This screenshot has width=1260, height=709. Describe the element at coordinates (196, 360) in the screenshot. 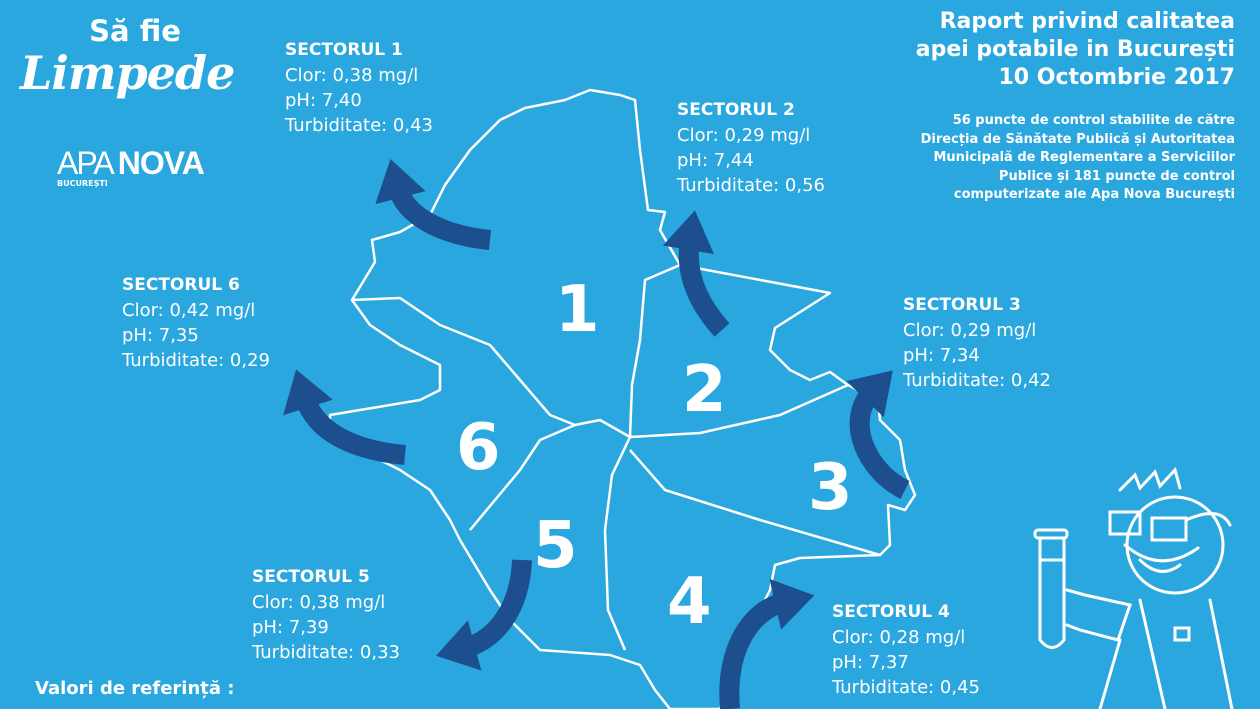

I see `sector-turbidity: Turbiditate: 0,29` at that location.